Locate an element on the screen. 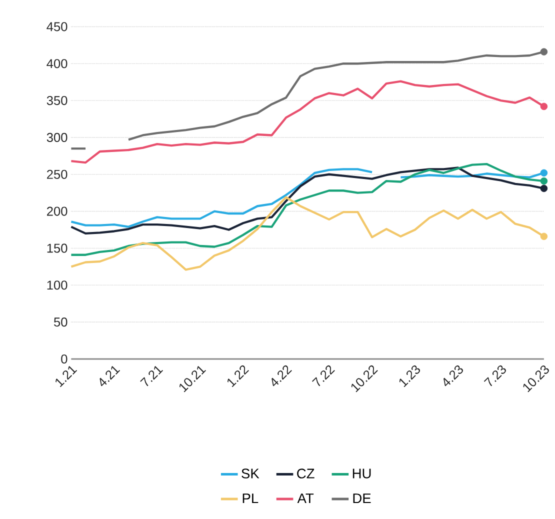 Image resolution: width=555 pixels, height=519 pixels. x-tick-label: 1.21 is located at coordinates (67, 377).